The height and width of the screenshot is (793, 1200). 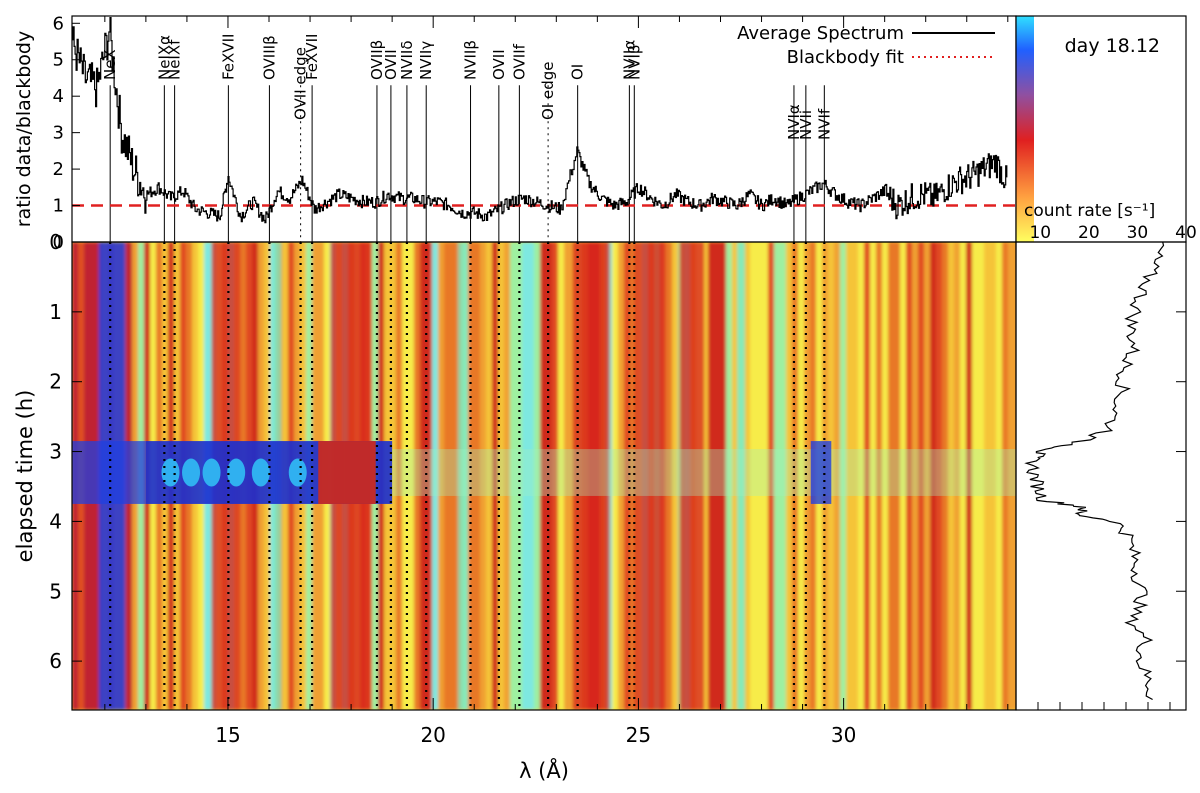 What do you see at coordinates (1089, 211) in the screenshot?
I see `colorbar-label: count rate [s⁻¹]` at bounding box center [1089, 211].